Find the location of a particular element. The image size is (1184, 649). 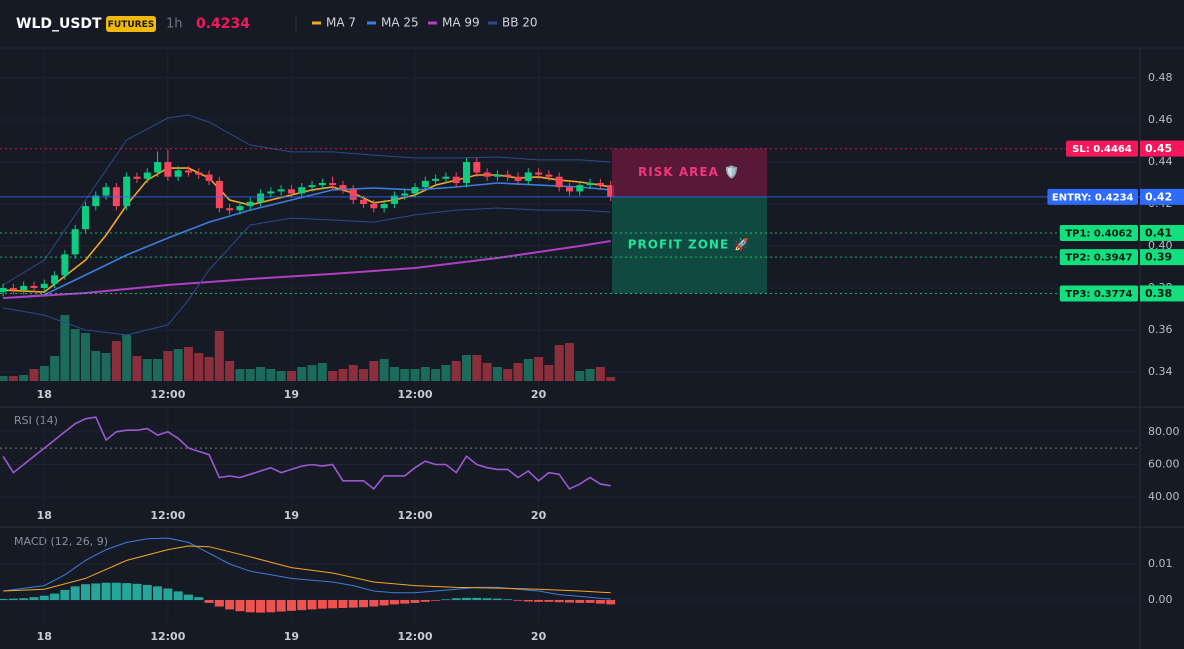

x-tick-label: 19 is located at coordinates (291, 394).